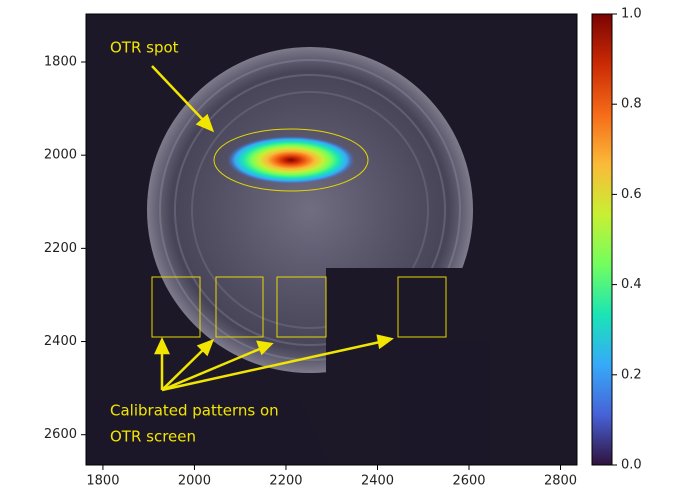 The width and height of the screenshot is (674, 493). What do you see at coordinates (602, 239) in the screenshot?
I see `colorbar` at bounding box center [602, 239].